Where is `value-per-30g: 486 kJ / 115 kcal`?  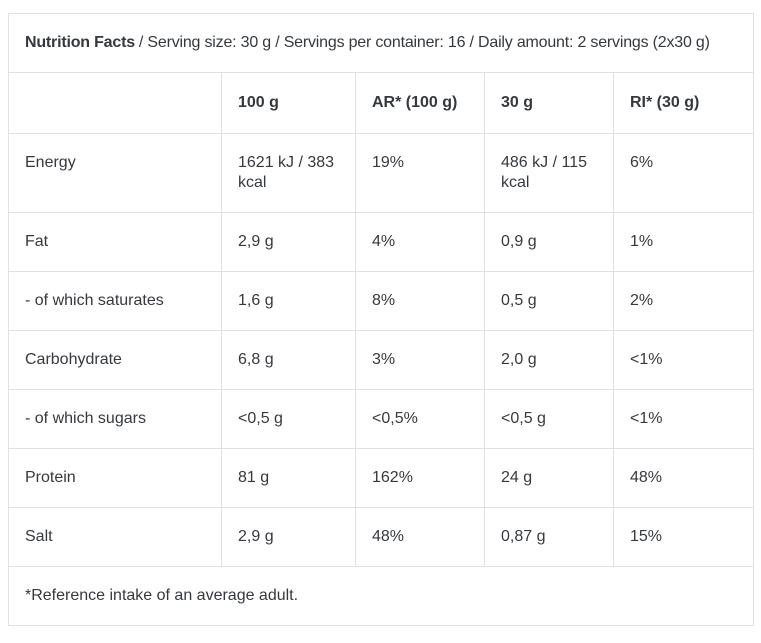 value-per-30g: 486 kJ / 115 kcal is located at coordinates (549, 173).